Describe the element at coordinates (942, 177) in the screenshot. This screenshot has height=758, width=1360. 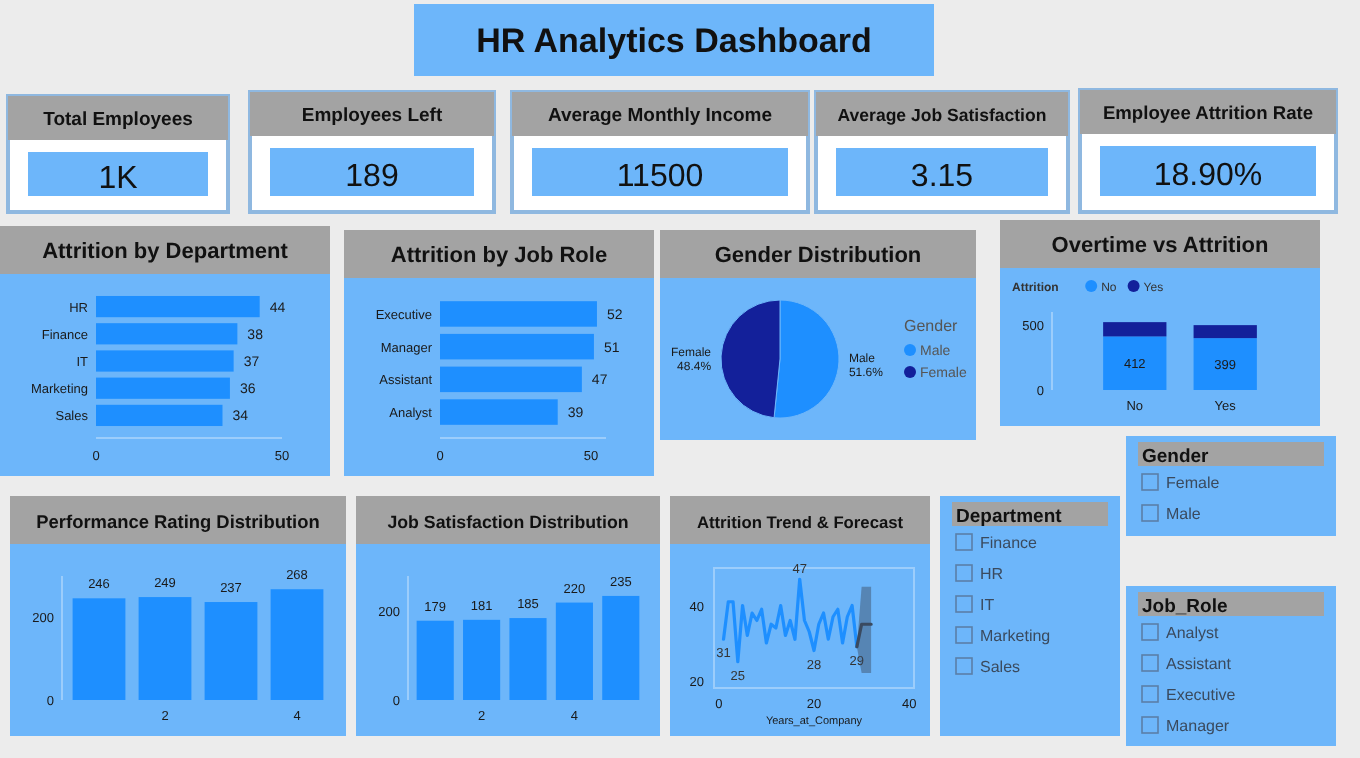
I see `text: 3.15` at that location.